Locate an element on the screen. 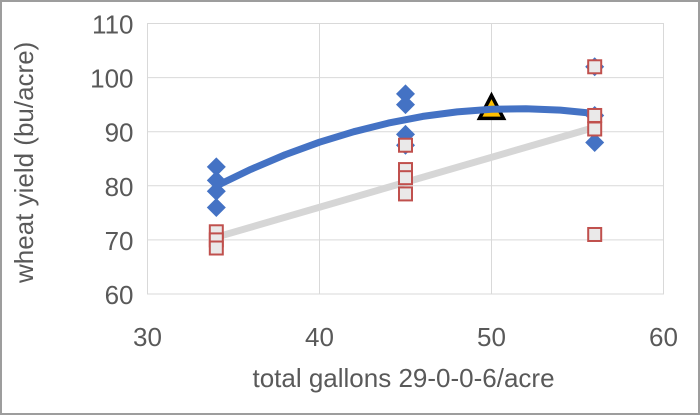 This screenshot has width=700, height=417. x-axis-title: total gallons 29-0-0-6/acre is located at coordinates (403, 378).